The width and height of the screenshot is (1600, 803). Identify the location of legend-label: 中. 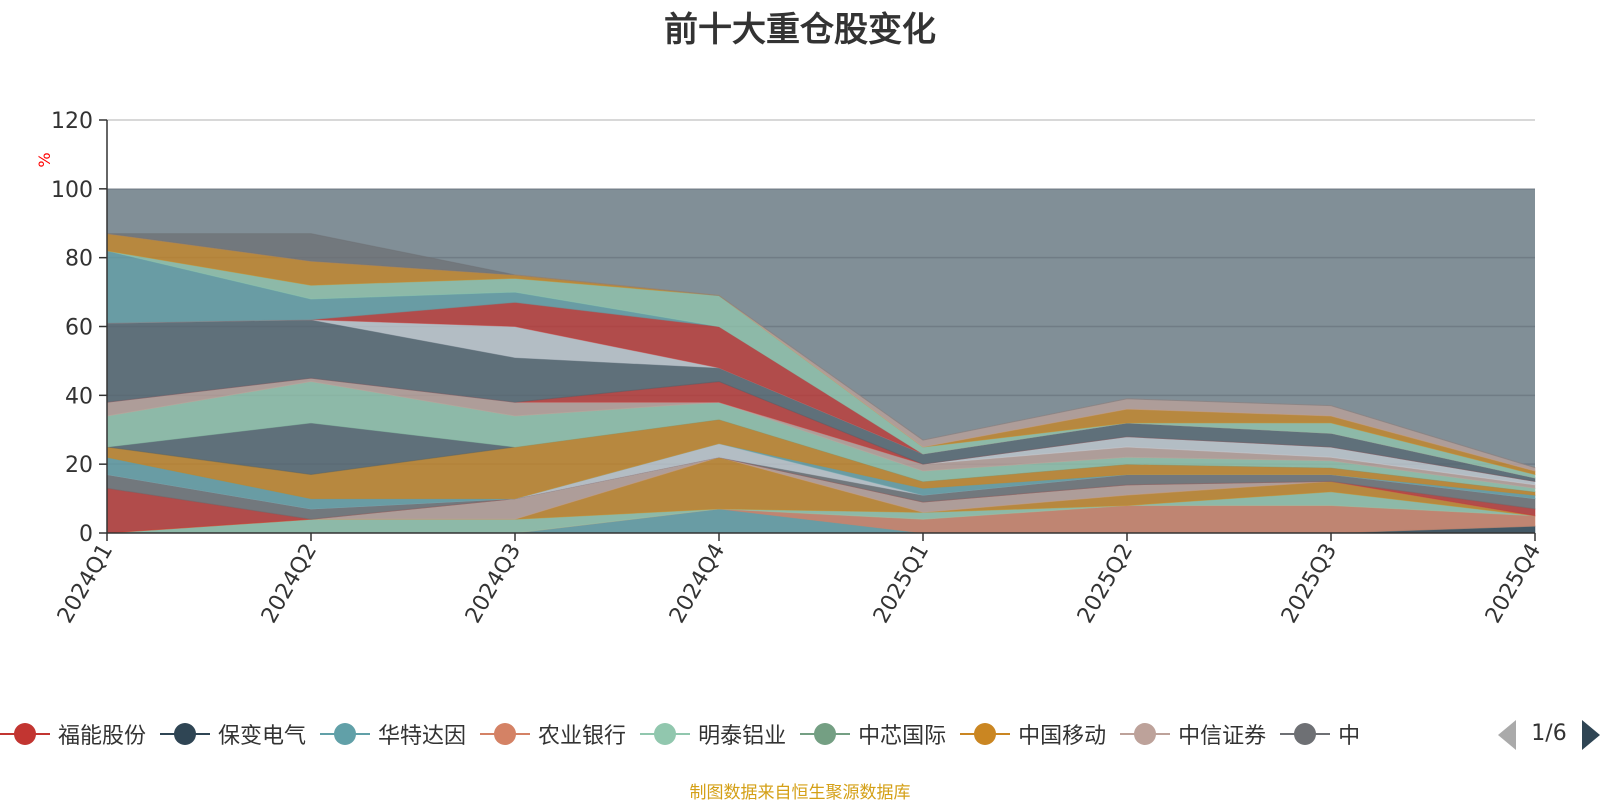
(1349, 736).